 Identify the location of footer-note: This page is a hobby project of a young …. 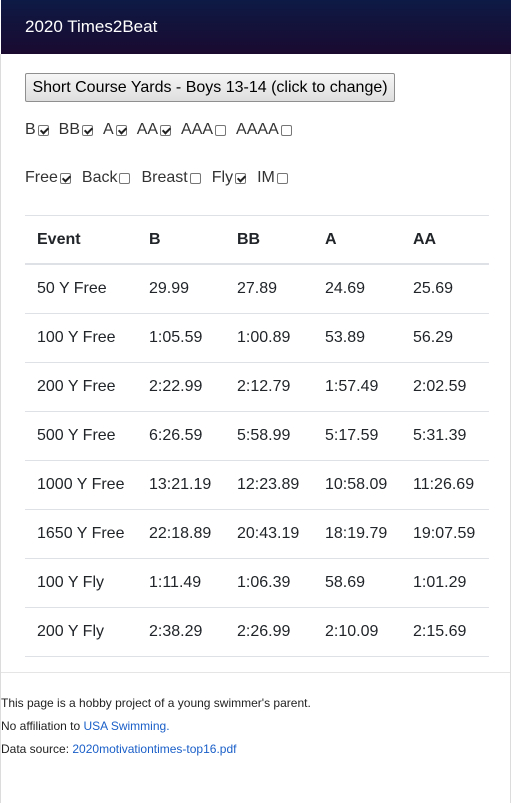
(156, 703).